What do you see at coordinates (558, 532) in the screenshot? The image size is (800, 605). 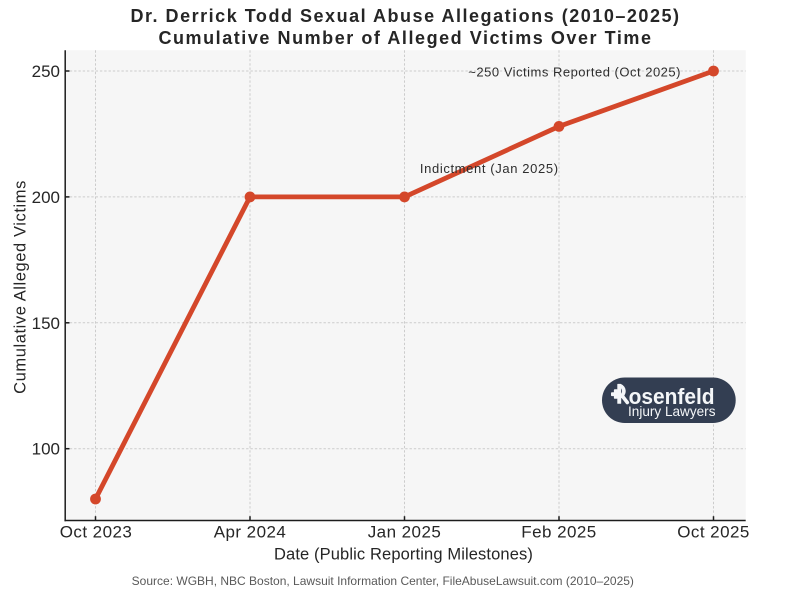 I see `svg-text: Feb 2025` at bounding box center [558, 532].